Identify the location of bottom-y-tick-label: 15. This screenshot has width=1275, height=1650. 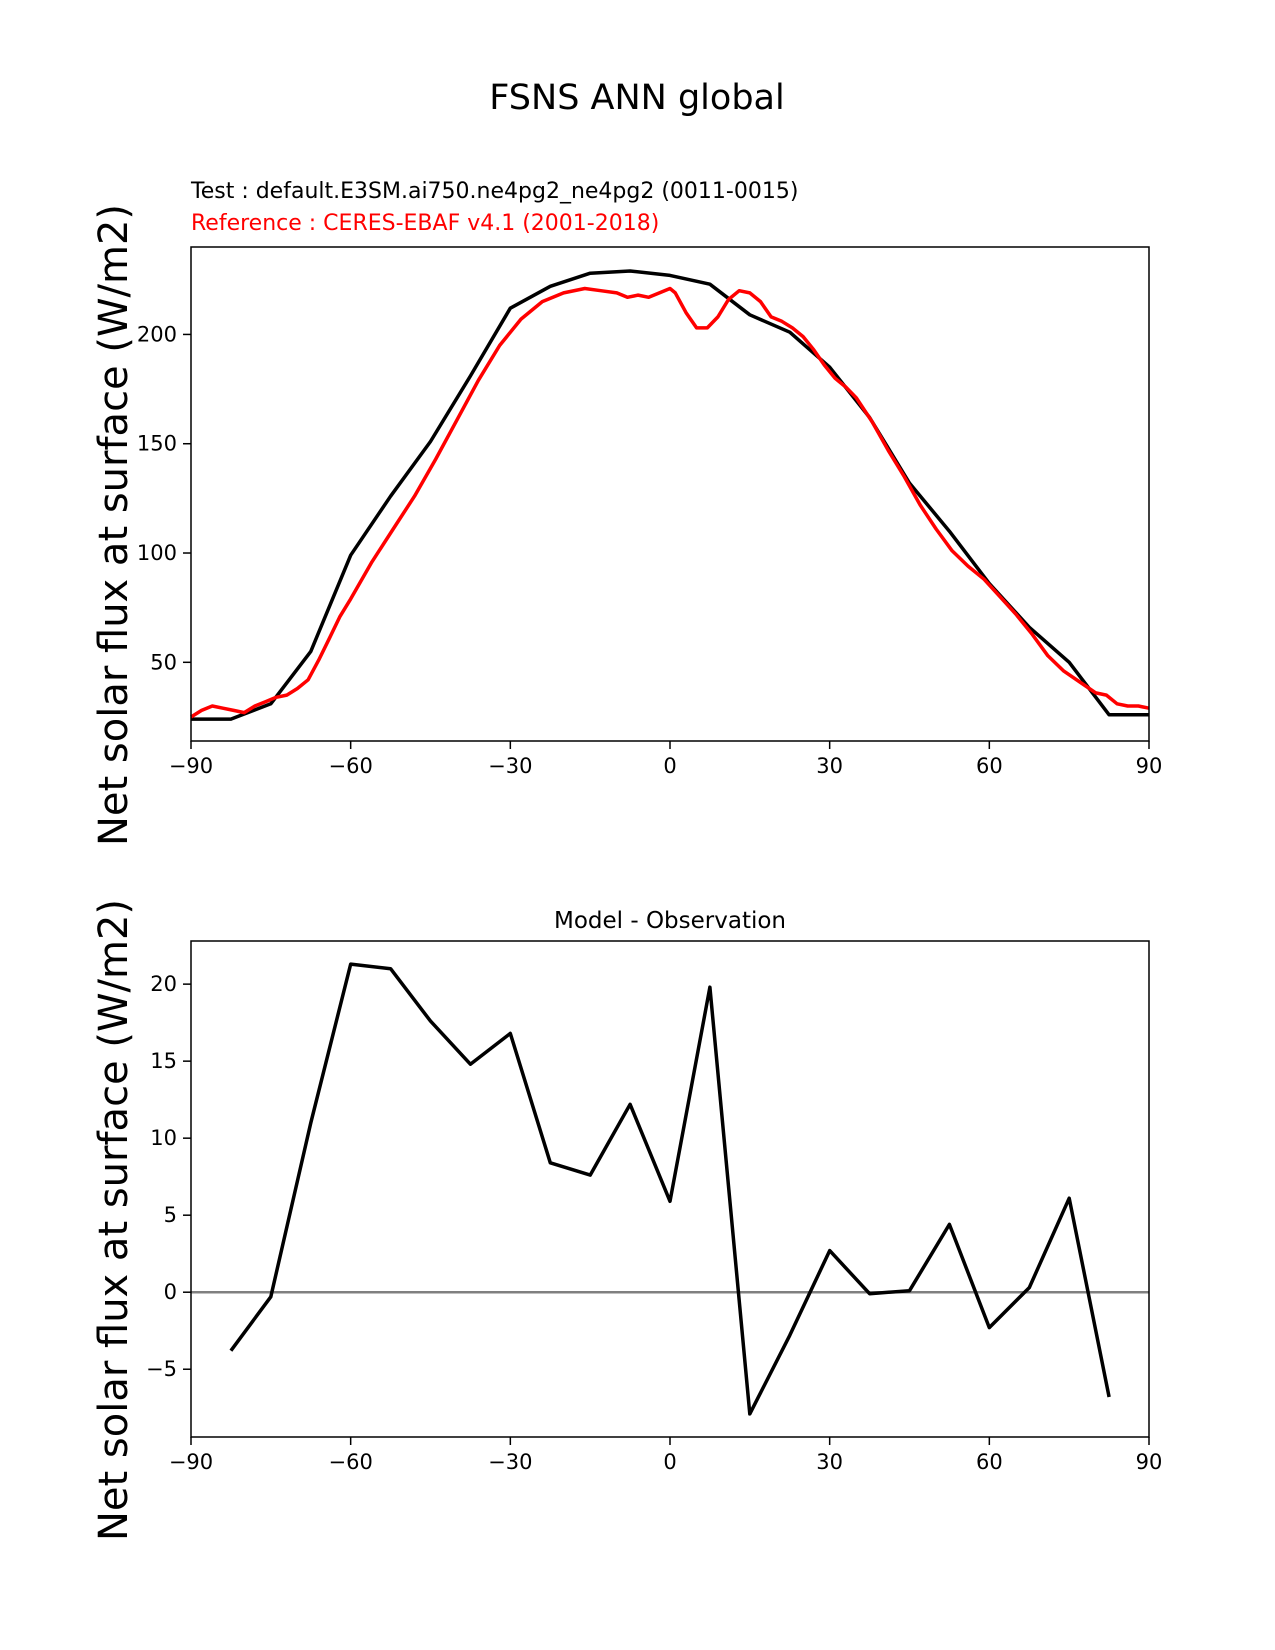
(163, 1061).